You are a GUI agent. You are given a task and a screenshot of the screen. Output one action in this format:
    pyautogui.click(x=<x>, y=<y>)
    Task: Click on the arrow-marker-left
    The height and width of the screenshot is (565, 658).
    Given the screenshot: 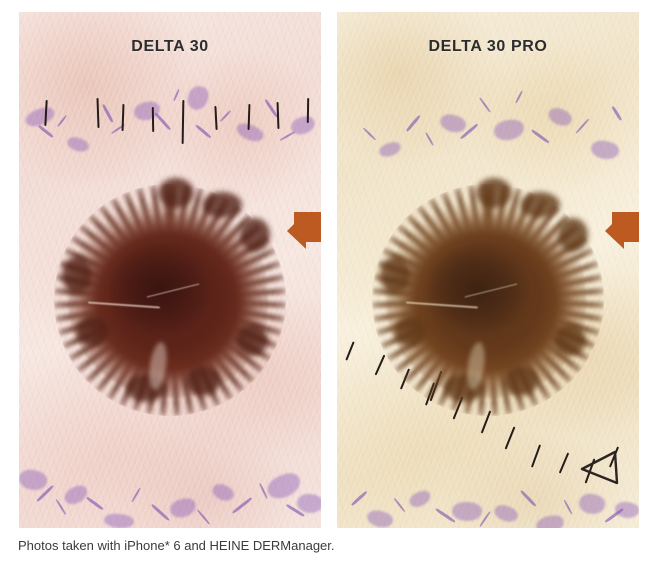 What is the action you would take?
    pyautogui.click(x=304, y=230)
    